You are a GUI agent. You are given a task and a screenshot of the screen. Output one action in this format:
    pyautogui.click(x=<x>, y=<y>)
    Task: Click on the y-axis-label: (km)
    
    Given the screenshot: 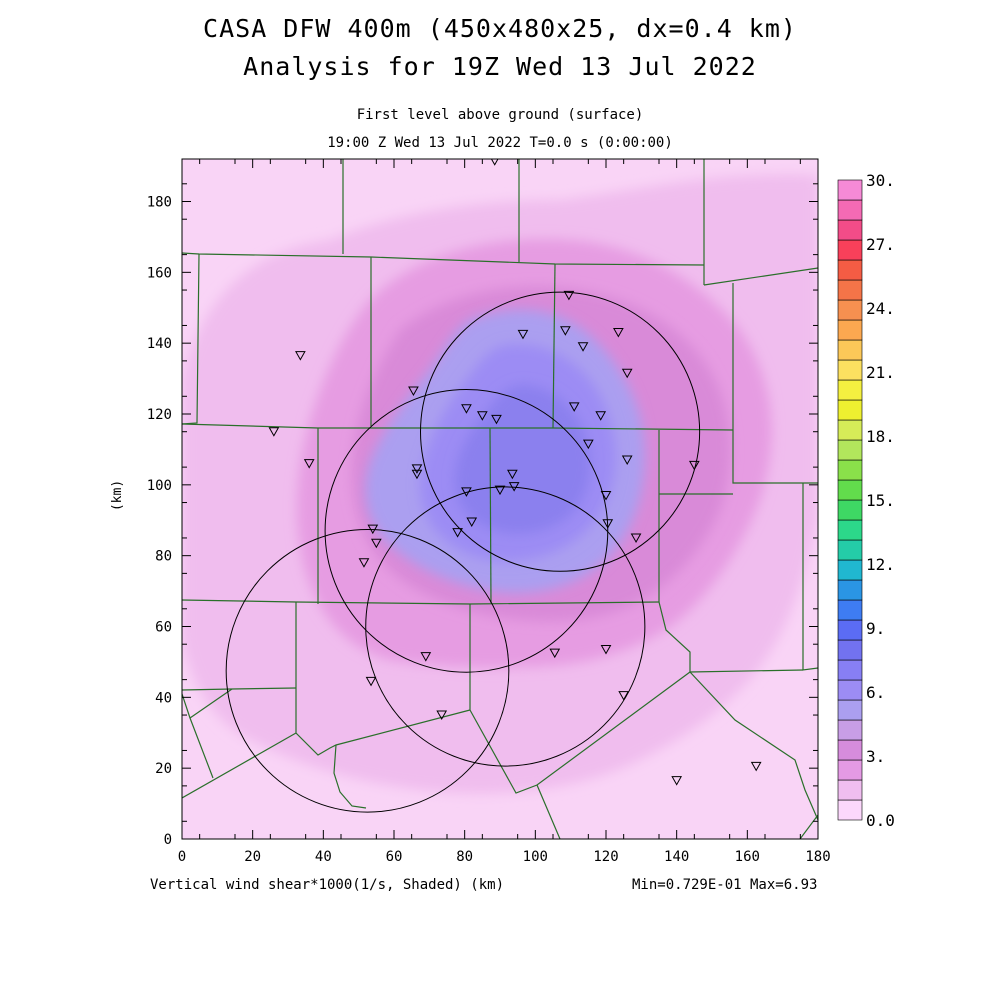 What is the action you would take?
    pyautogui.click(x=118, y=495)
    